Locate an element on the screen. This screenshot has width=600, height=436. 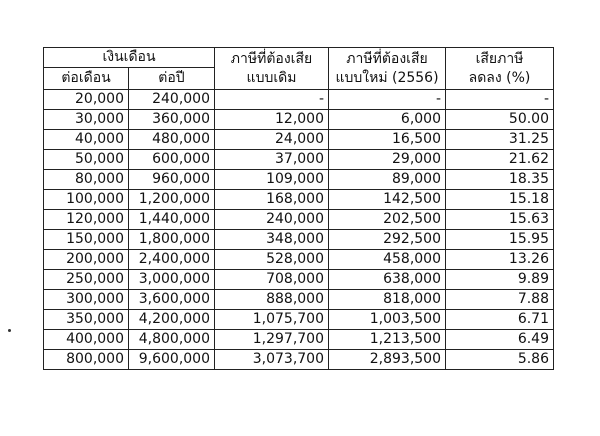
data-row: 50,000 600,000 37,000 29,000 21.62 is located at coordinates (298, 159).